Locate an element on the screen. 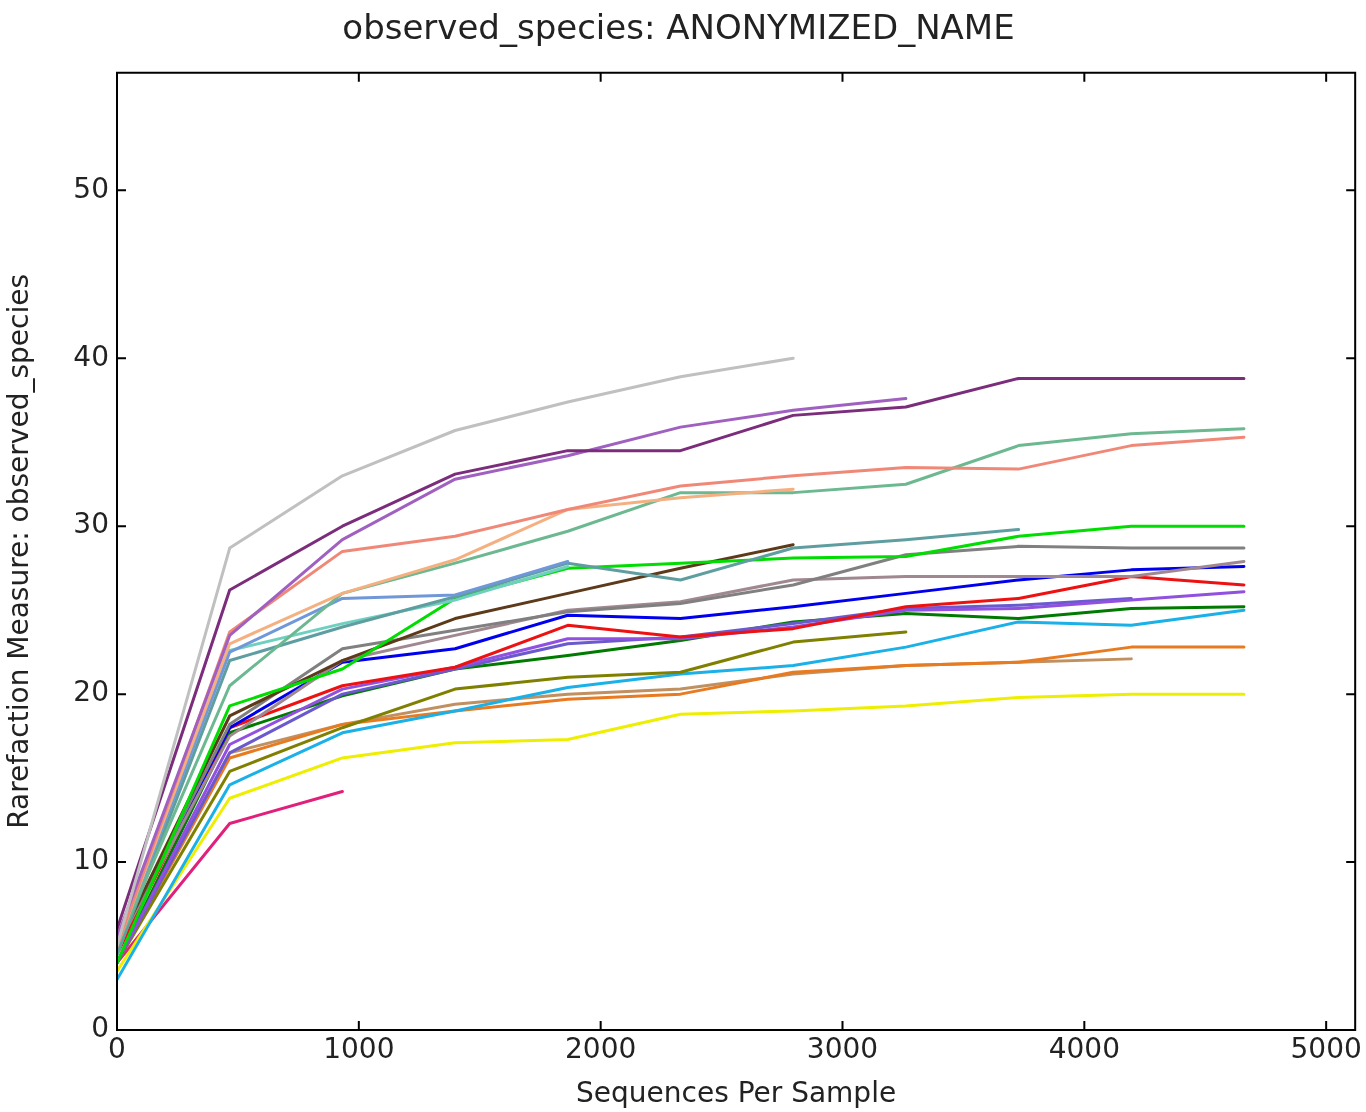 This screenshot has height=1112, width=1366. chart-title: observed_species: ANONYMIZED_NAME is located at coordinates (678, 27).